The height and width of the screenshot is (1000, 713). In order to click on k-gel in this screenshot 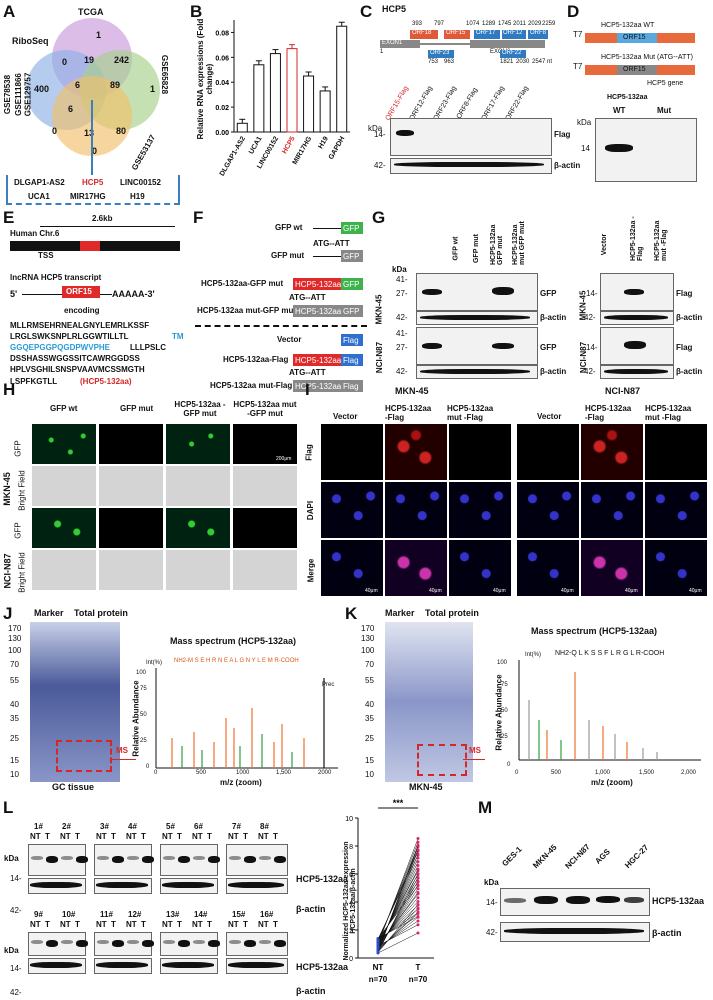, I will do `click(429, 702)`.